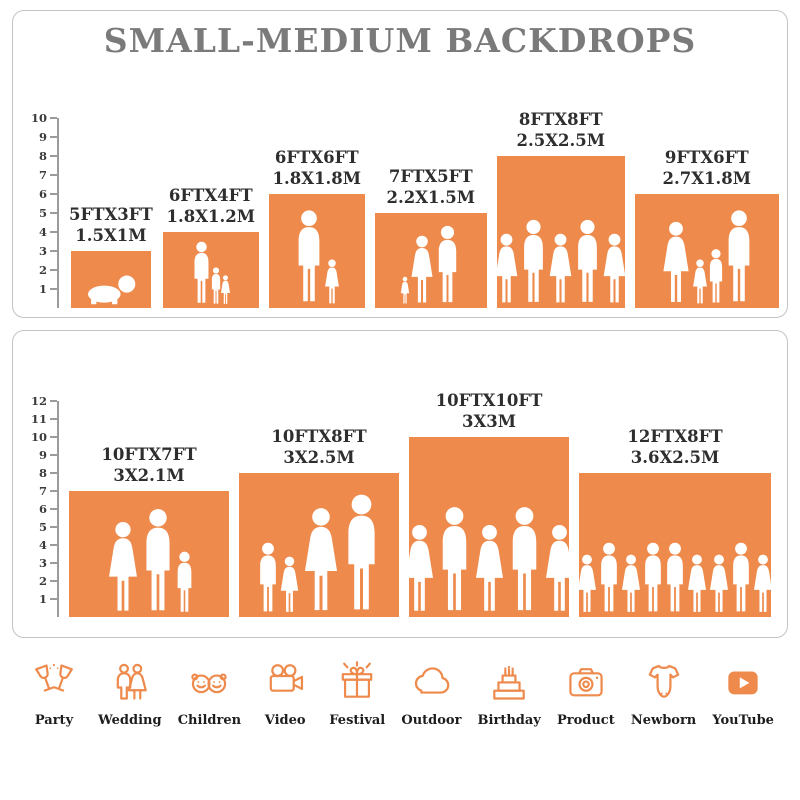 The width and height of the screenshot is (800, 800). I want to click on y-tick: 4, so click(48, 232).